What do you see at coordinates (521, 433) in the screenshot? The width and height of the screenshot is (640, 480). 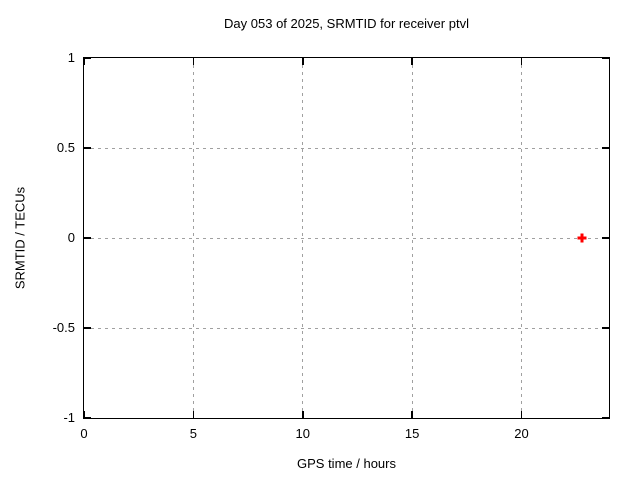 I see `x-tick-label: 20` at bounding box center [521, 433].